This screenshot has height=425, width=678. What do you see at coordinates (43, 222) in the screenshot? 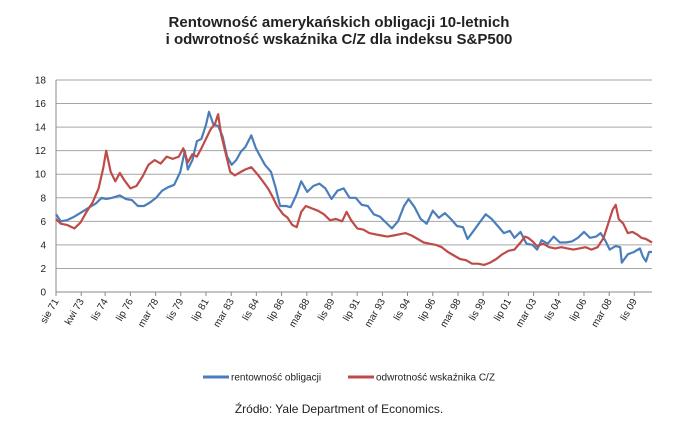
I see `y-tick-label: 6` at bounding box center [43, 222].